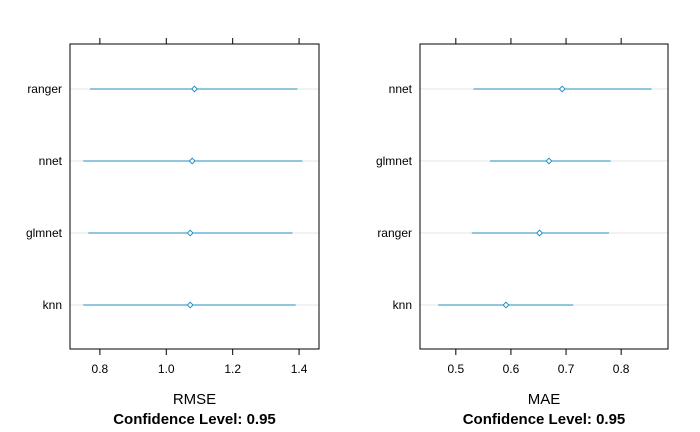 The image size is (700, 432). What do you see at coordinates (166, 369) in the screenshot?
I see `x-tick-label: 1.0` at bounding box center [166, 369].